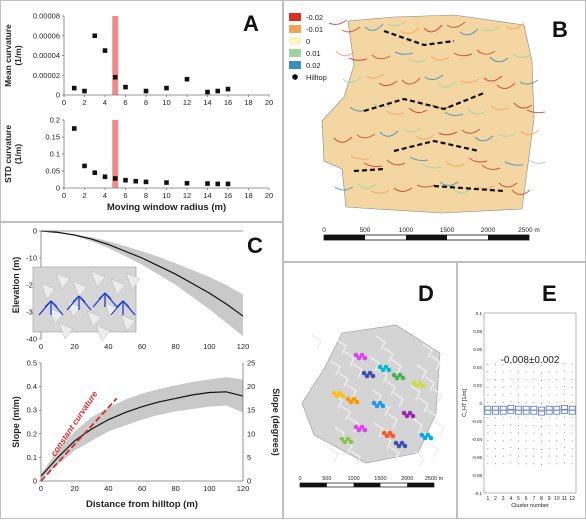 The height and width of the screenshot is (520, 586). What do you see at coordinates (426, 293) in the screenshot?
I see `panel-label-d: D` at bounding box center [426, 293].